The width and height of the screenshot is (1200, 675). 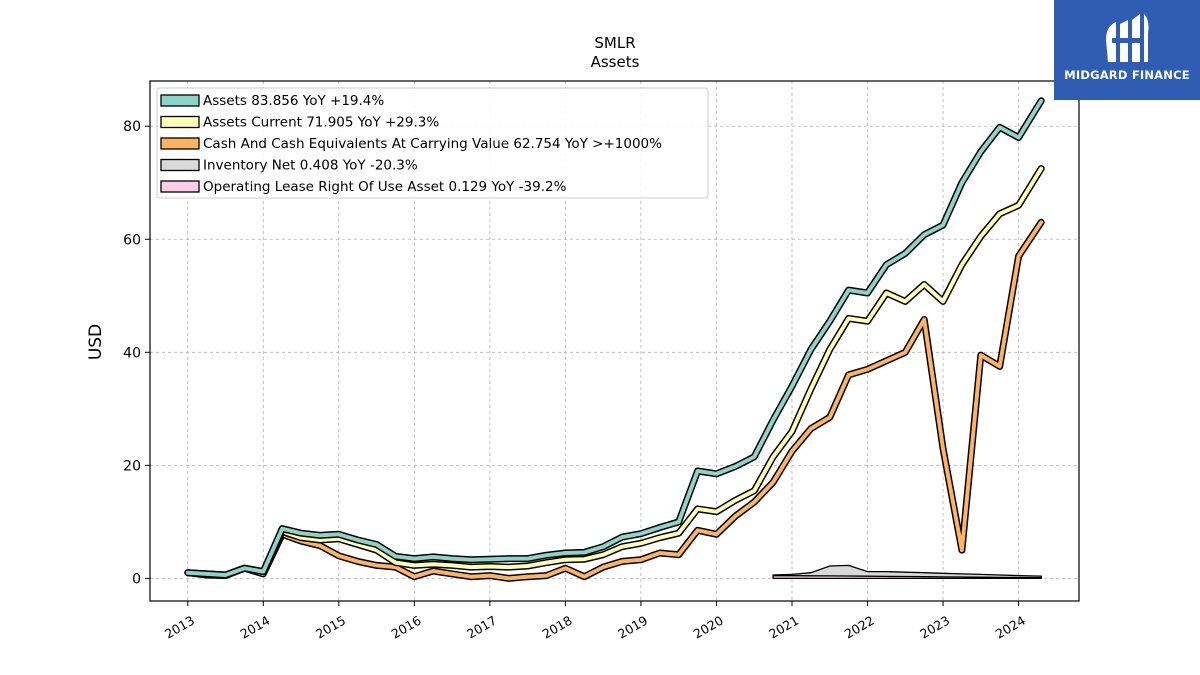 What do you see at coordinates (321, 123) in the screenshot?
I see `legend-label: Assets Current 71.905 YoY +29.3%` at bounding box center [321, 123].